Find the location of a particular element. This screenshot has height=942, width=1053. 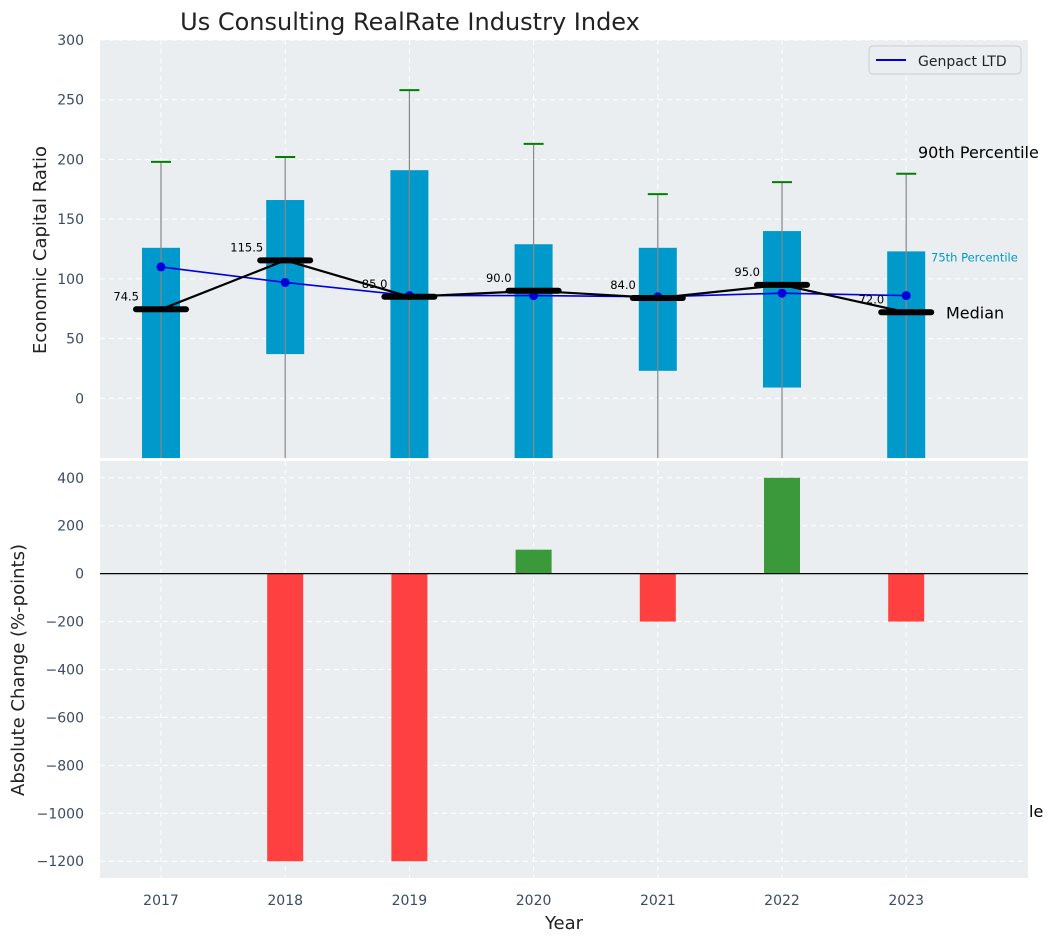

top-y-tick-label: 50 is located at coordinates (75, 340).